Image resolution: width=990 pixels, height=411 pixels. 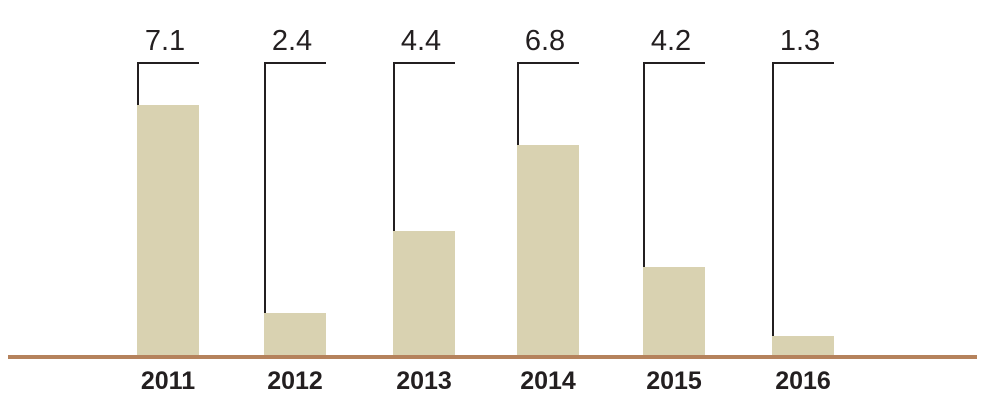 What do you see at coordinates (803, 381) in the screenshot?
I see `x-axis-tick-label: 2016` at bounding box center [803, 381].